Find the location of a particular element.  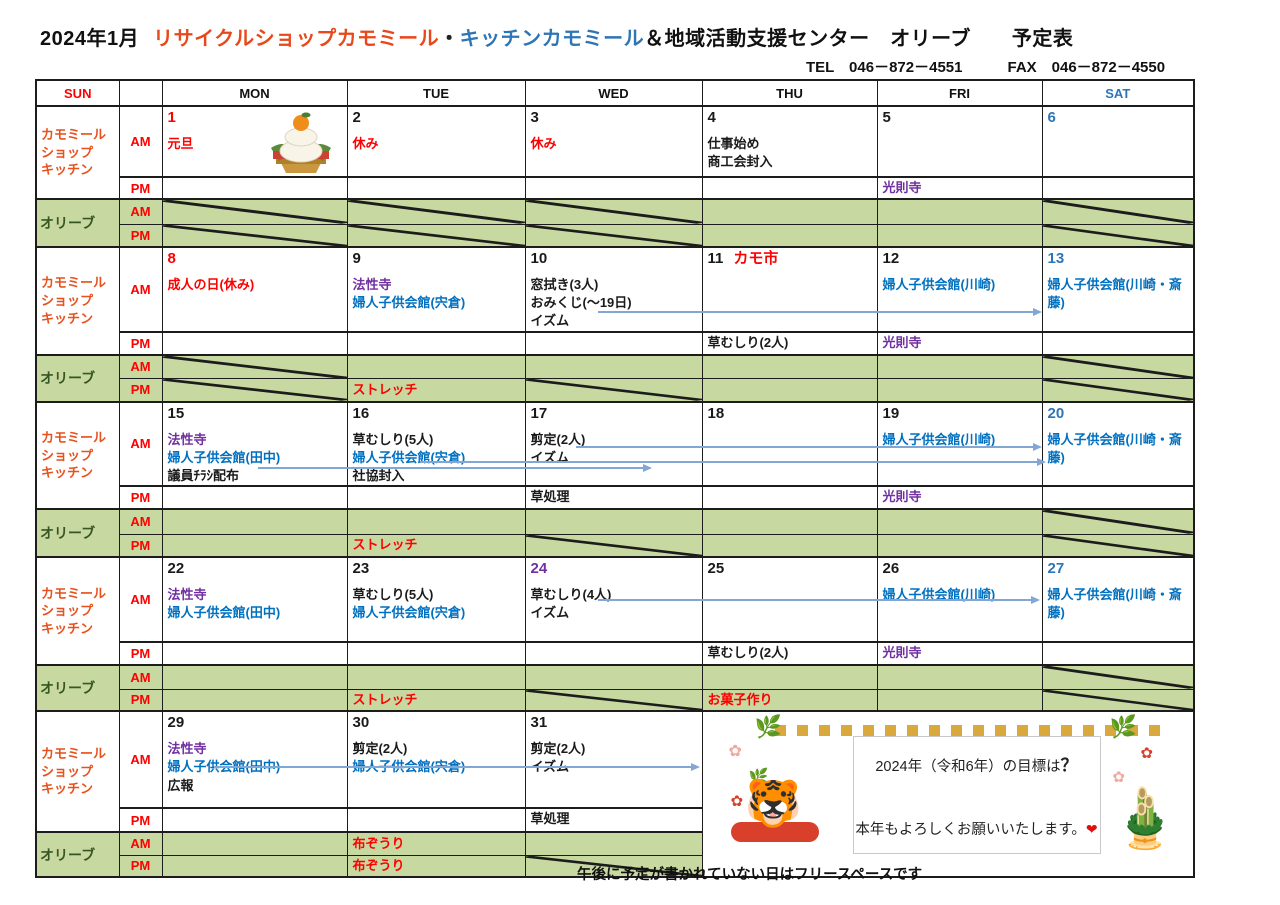

day-number: 29 is located at coordinates (176, 723).